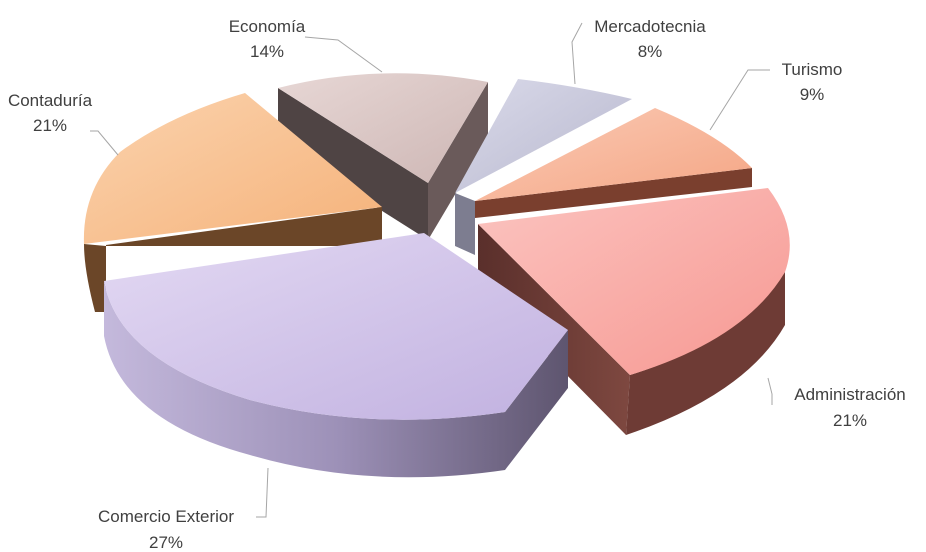  Describe the element at coordinates (233, 168) in the screenshot. I see `slice-contaduria-top` at that location.